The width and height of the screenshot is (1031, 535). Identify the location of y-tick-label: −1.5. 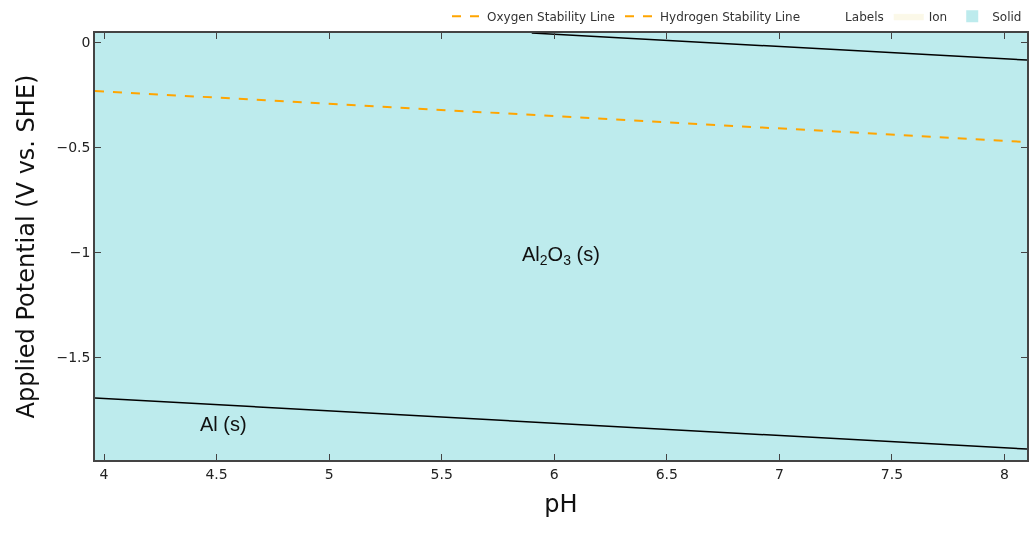
(73, 356).